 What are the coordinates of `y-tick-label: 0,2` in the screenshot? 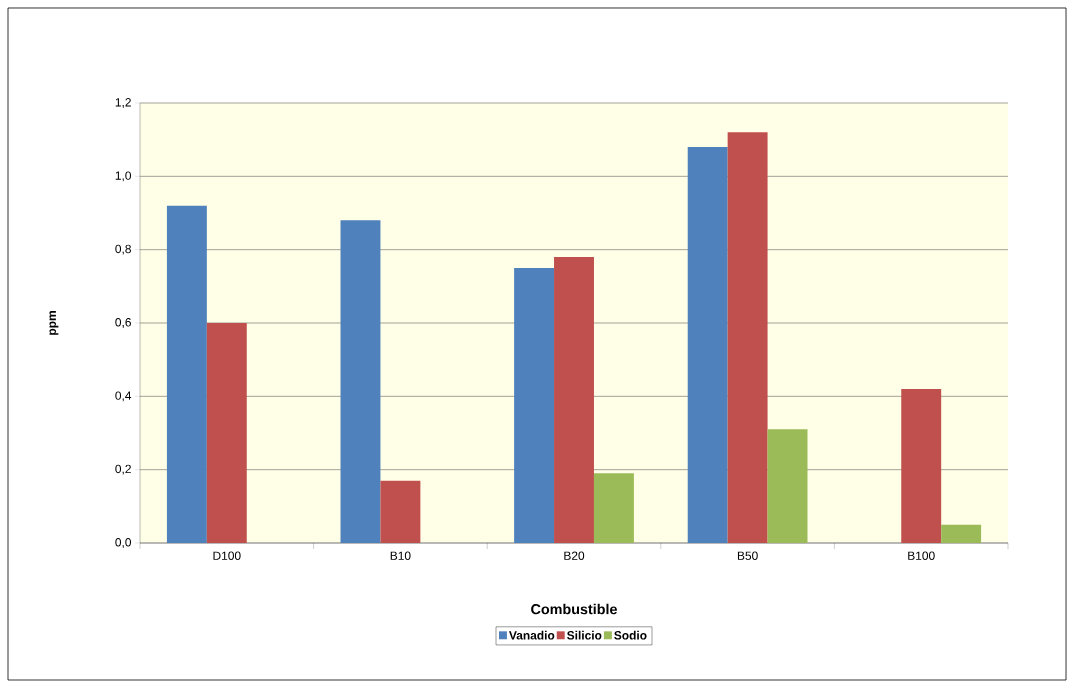 It's located at (123, 469).